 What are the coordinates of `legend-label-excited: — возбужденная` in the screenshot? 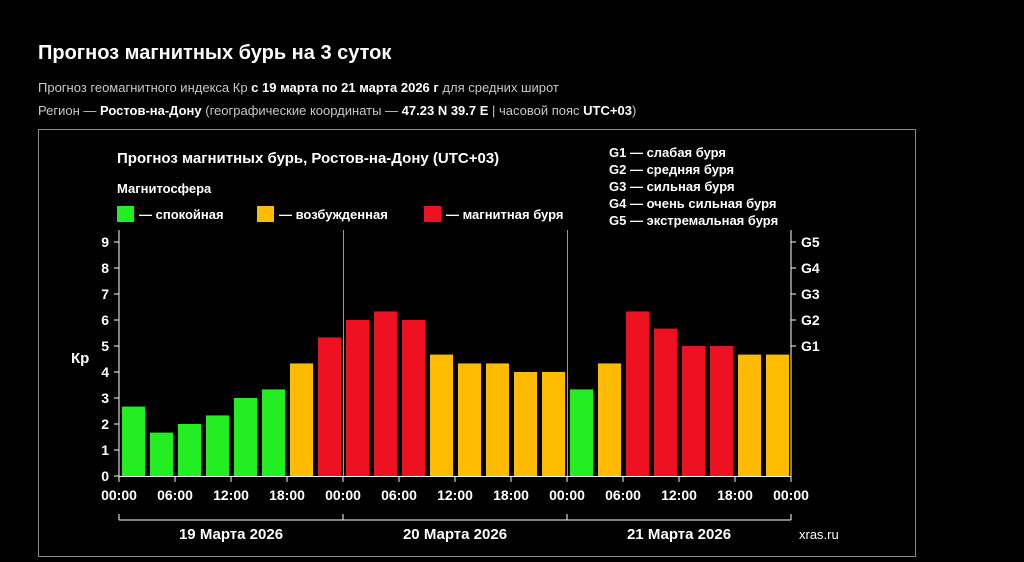 It's located at (333, 214).